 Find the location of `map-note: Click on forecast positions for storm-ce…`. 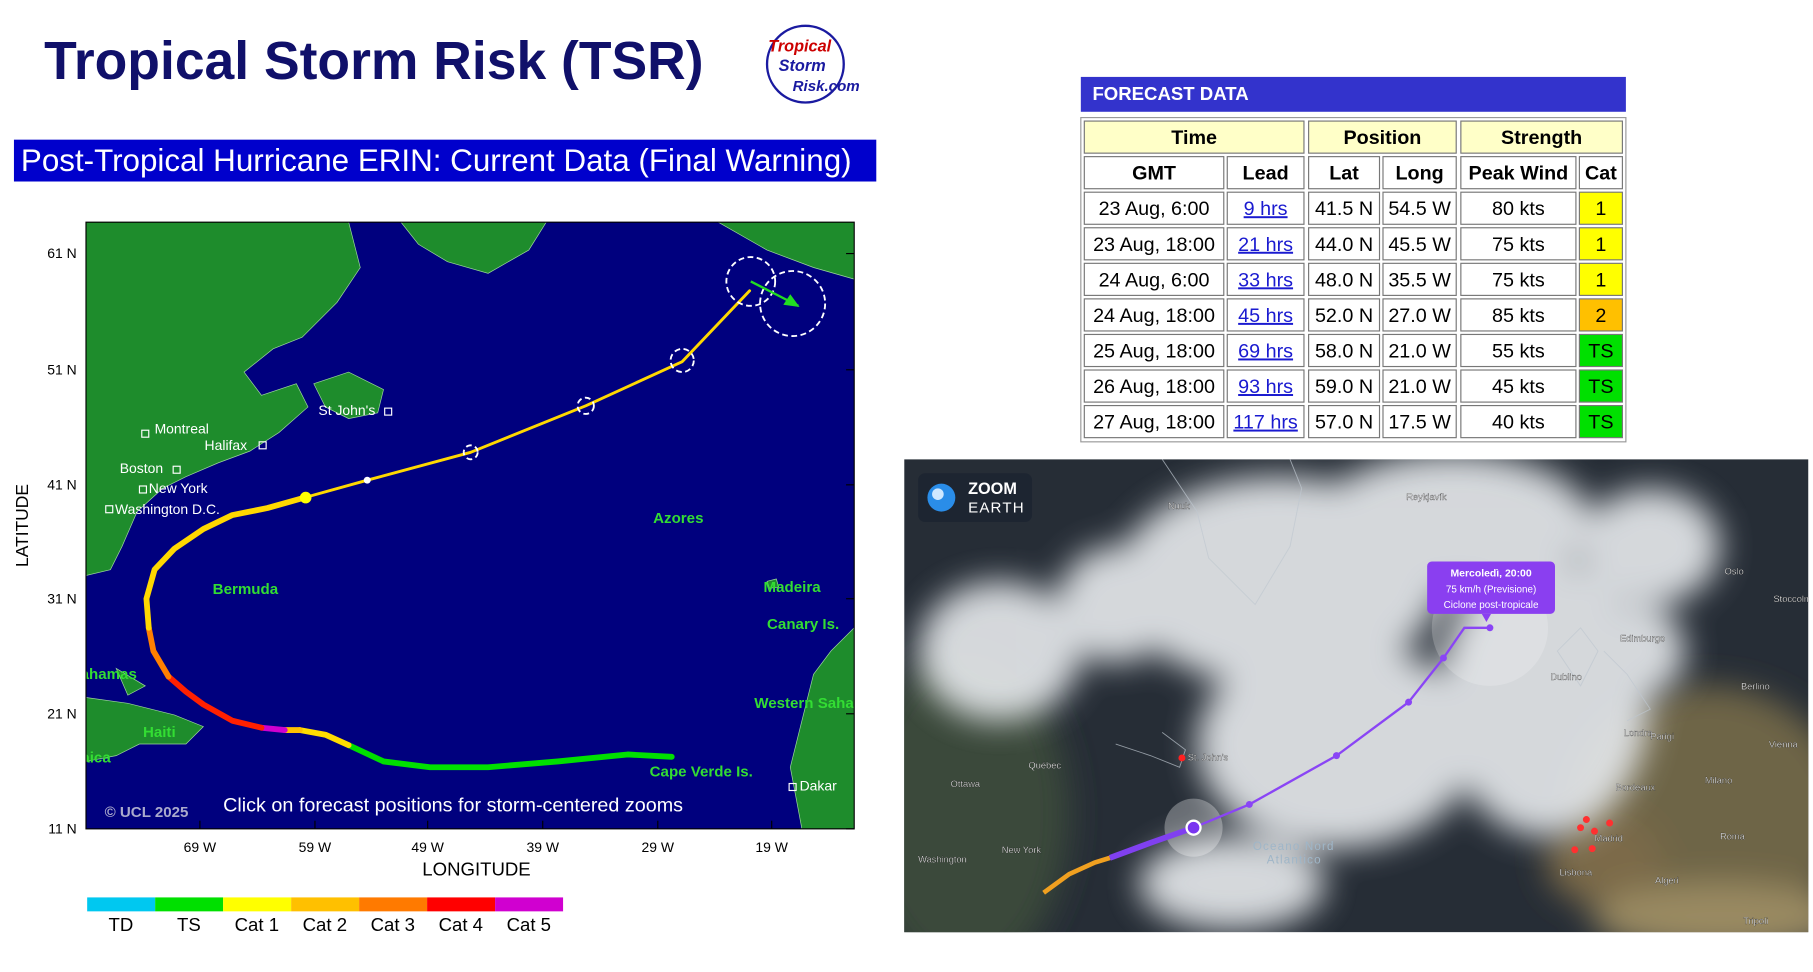

map-note: Click on forecast positions for storm-ce… is located at coordinates (453, 805).